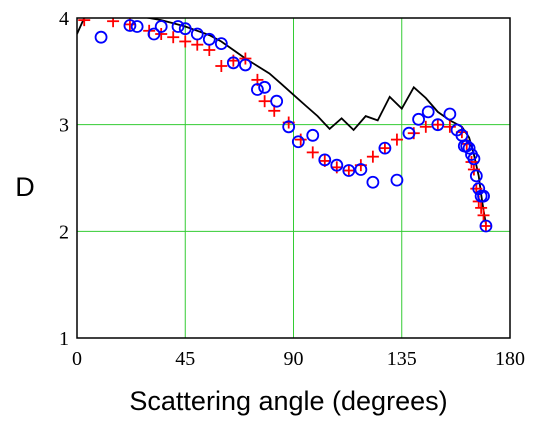  What do you see at coordinates (64, 339) in the screenshot?
I see `y-tick-label: 1` at bounding box center [64, 339].